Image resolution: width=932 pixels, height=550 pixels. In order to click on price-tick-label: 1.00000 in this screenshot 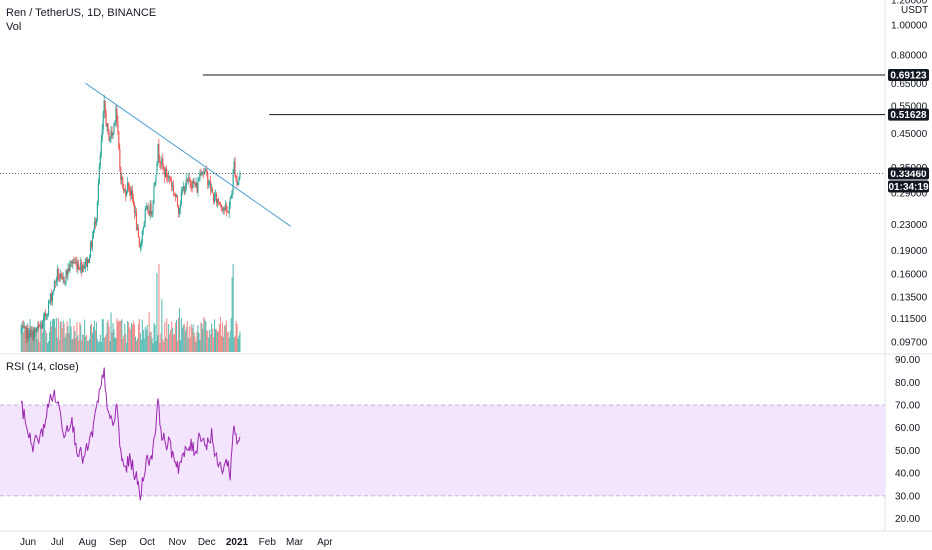, I will do `click(909, 25)`.